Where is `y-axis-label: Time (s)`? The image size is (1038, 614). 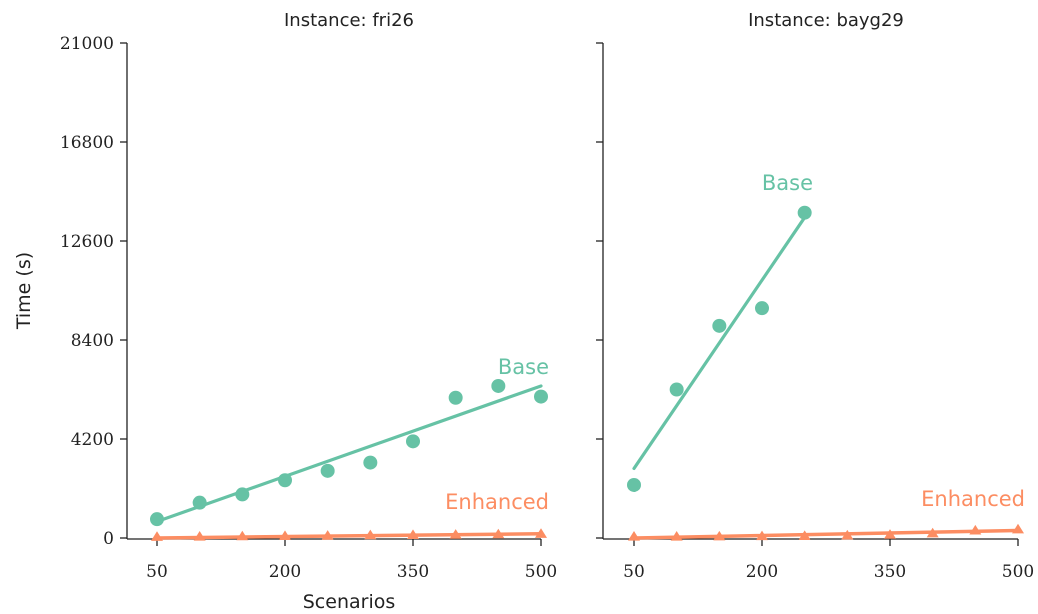
y-axis-label: Time (s) is located at coordinates (24, 291).